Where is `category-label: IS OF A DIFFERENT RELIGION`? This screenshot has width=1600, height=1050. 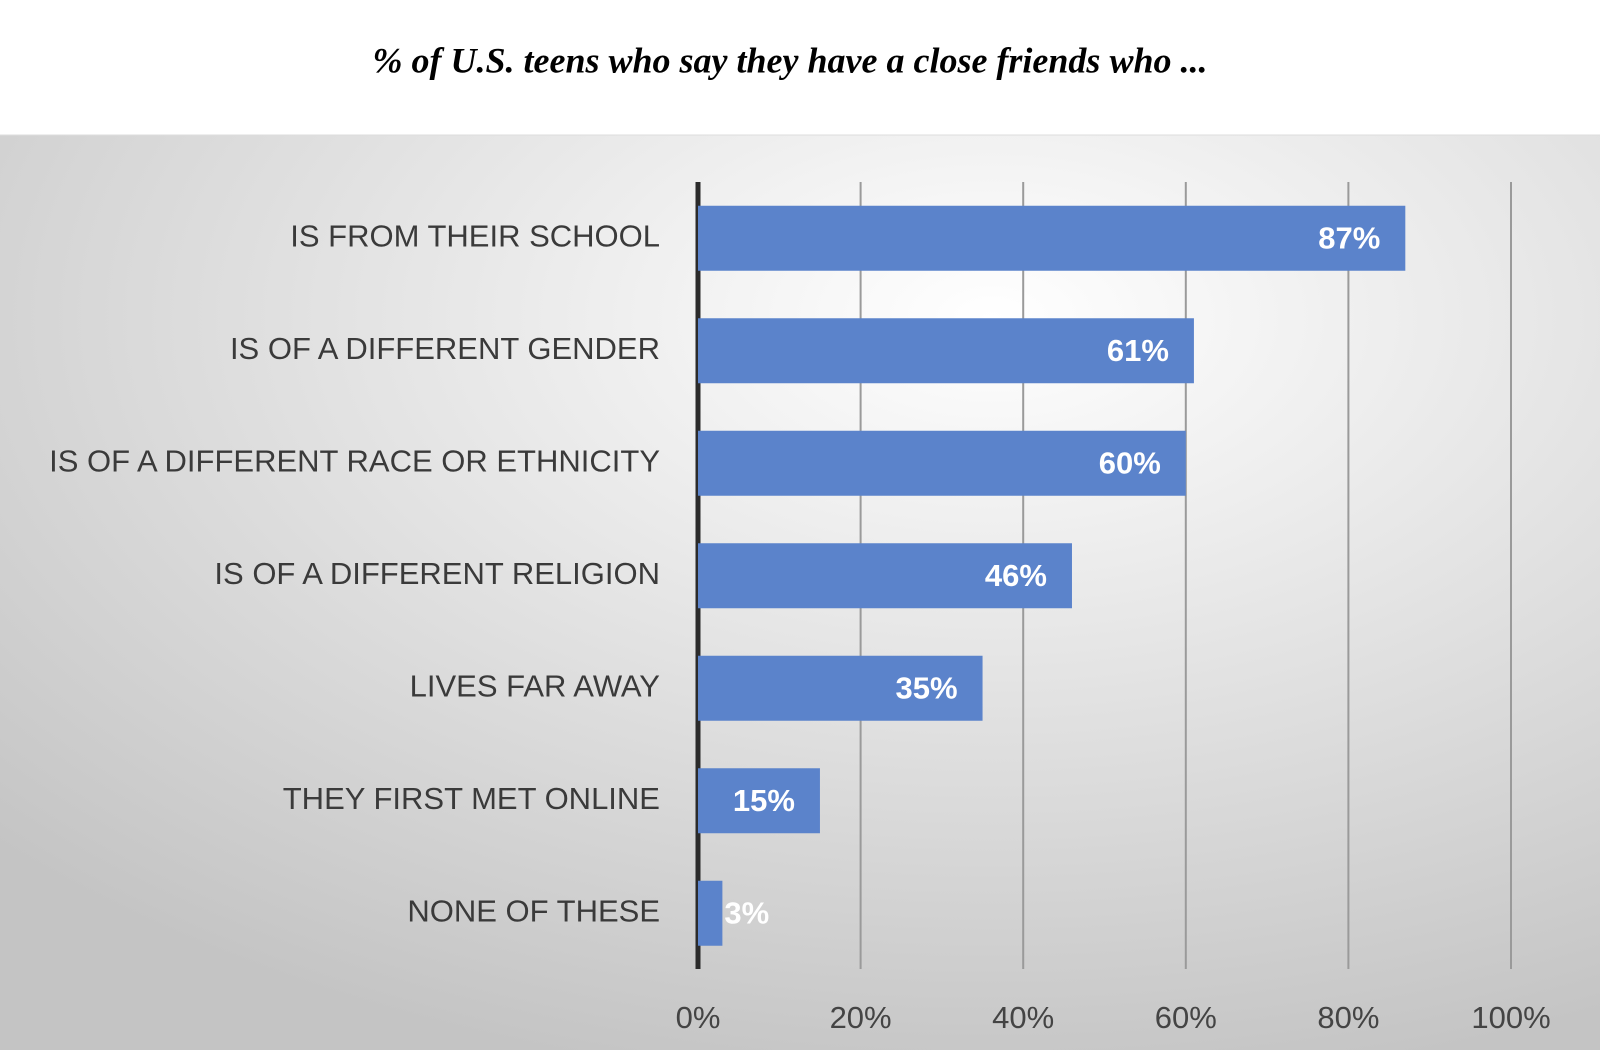
category-label: IS OF A DIFFERENT RELIGION is located at coordinates (437, 573).